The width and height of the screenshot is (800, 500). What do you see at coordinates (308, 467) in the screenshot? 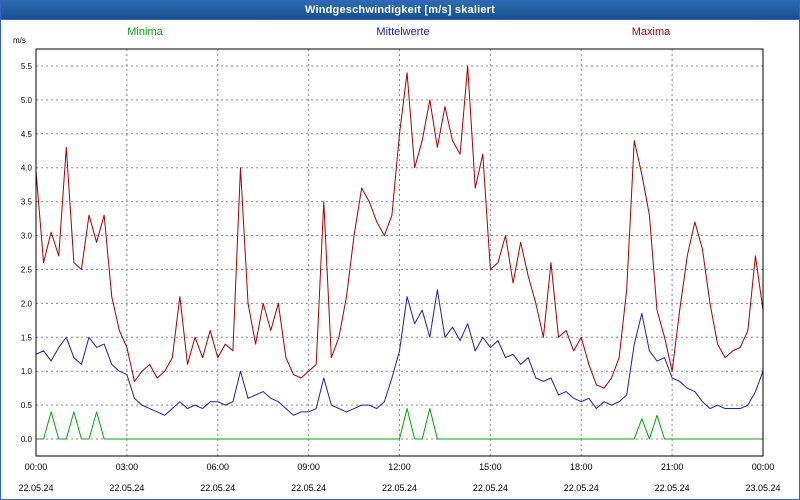
I see `svg-text: 09:00` at bounding box center [308, 467].